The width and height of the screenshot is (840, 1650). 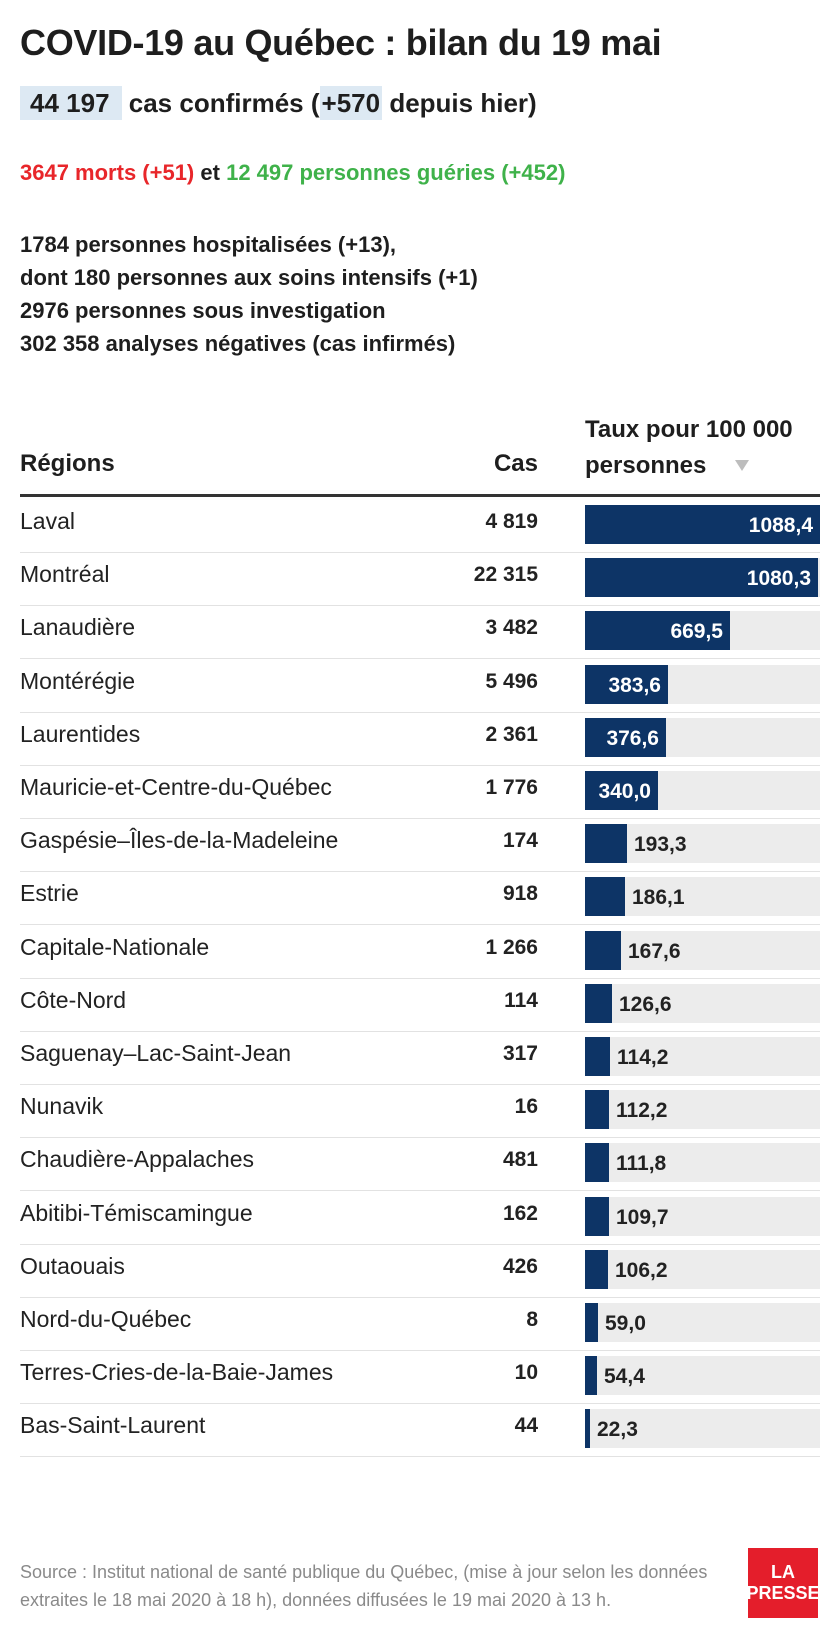 What do you see at coordinates (511, 734) in the screenshot?
I see `region-cases: 2 361` at bounding box center [511, 734].